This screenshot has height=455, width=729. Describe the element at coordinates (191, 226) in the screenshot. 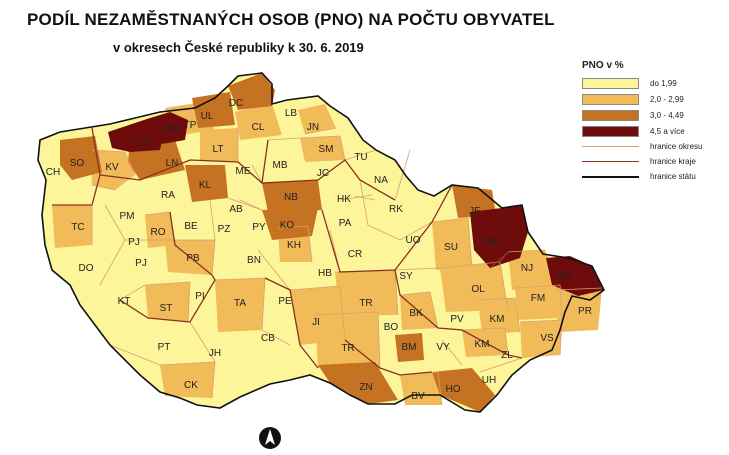

I see `district-label-BE: BE` at that location.